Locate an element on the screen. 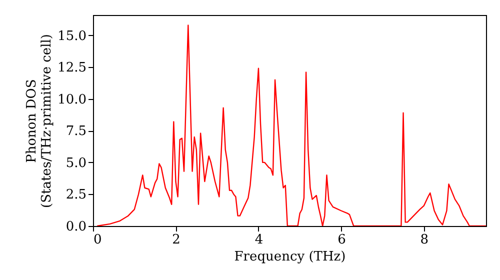  x-tick-label: 8 is located at coordinates (424, 240).